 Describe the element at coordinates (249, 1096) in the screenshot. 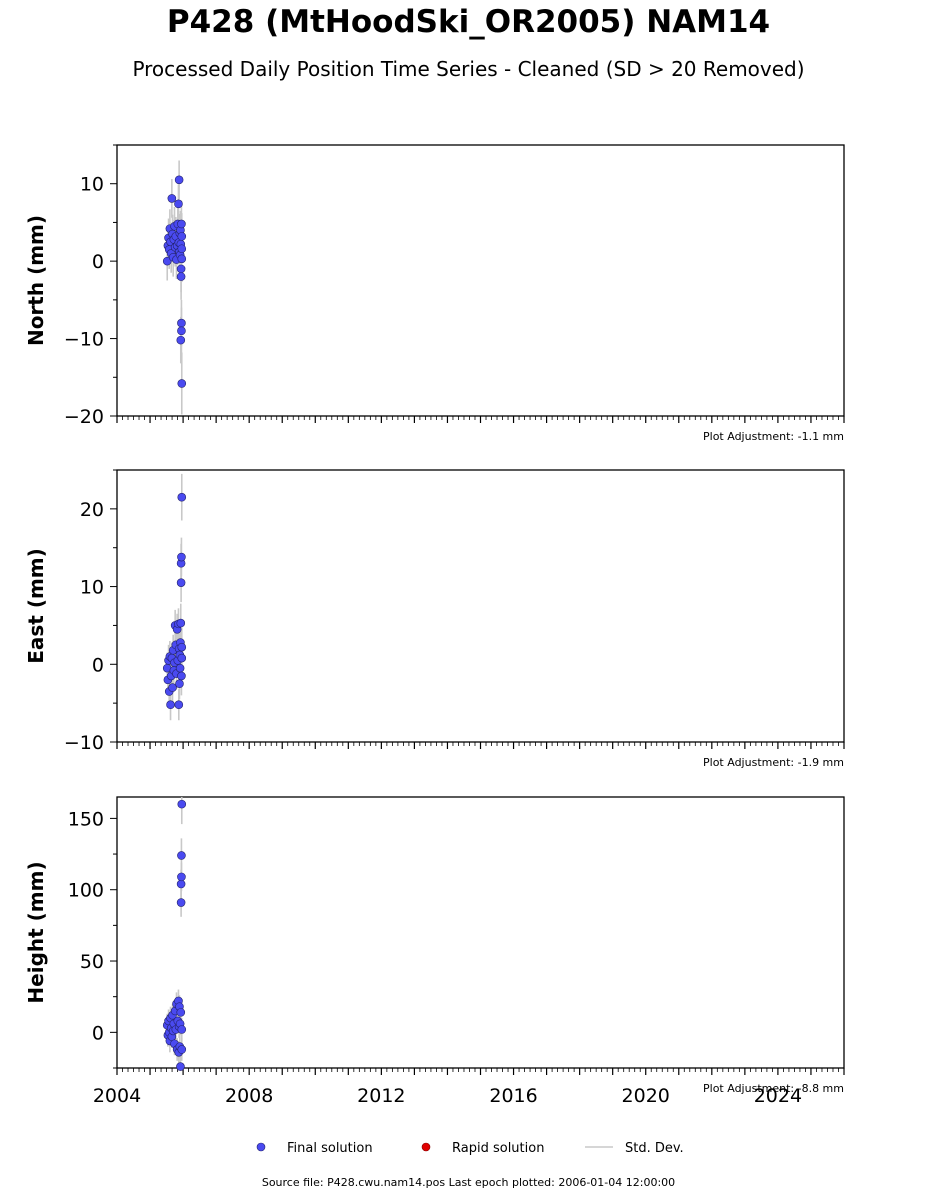

I see `x-tick-label: 2008` at that location.